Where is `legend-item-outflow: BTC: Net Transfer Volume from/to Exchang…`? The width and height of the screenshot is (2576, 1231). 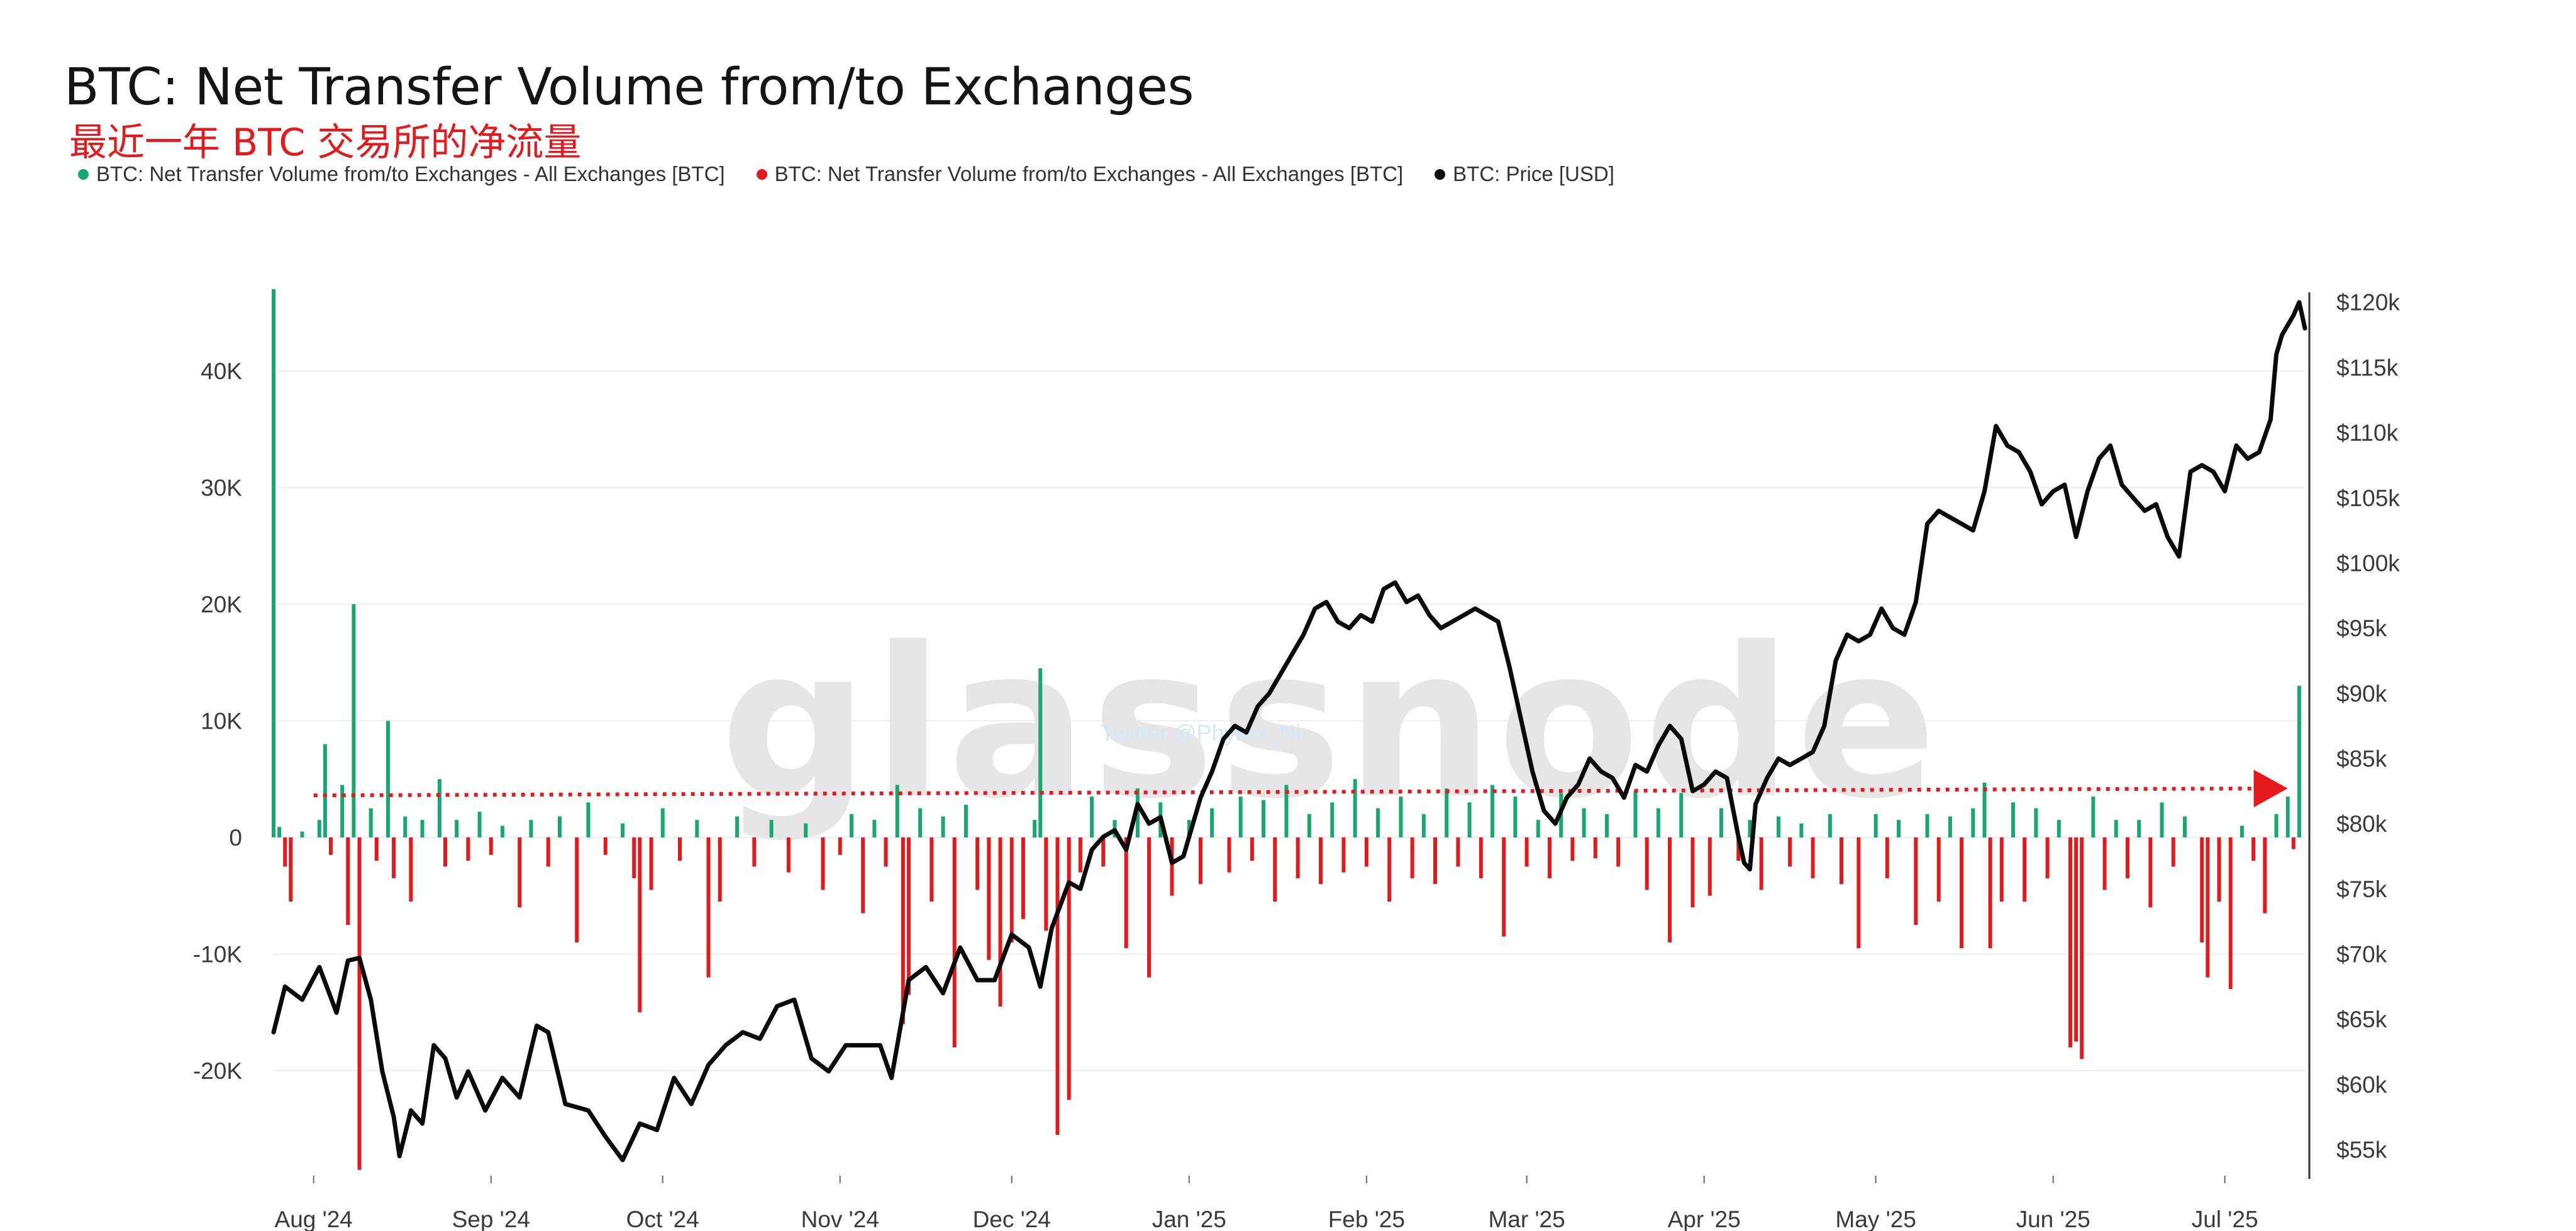
legend-item-outflow: BTC: Net Transfer Volume from/to Exchang… is located at coordinates (1079, 174).